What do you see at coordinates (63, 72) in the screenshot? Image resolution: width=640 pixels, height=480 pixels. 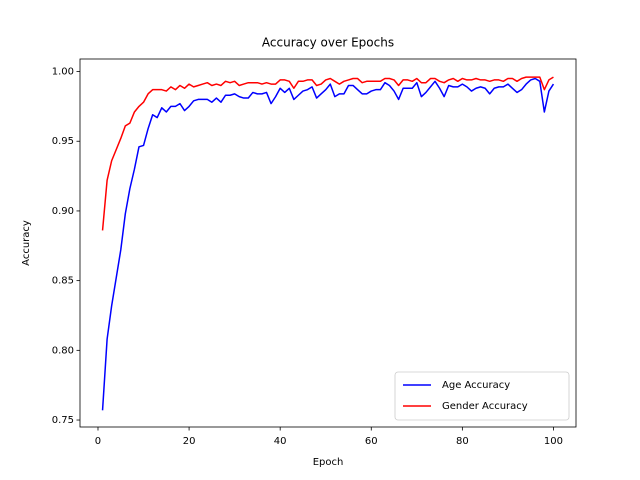 I see `y-tick-label: 1.00` at bounding box center [63, 72].